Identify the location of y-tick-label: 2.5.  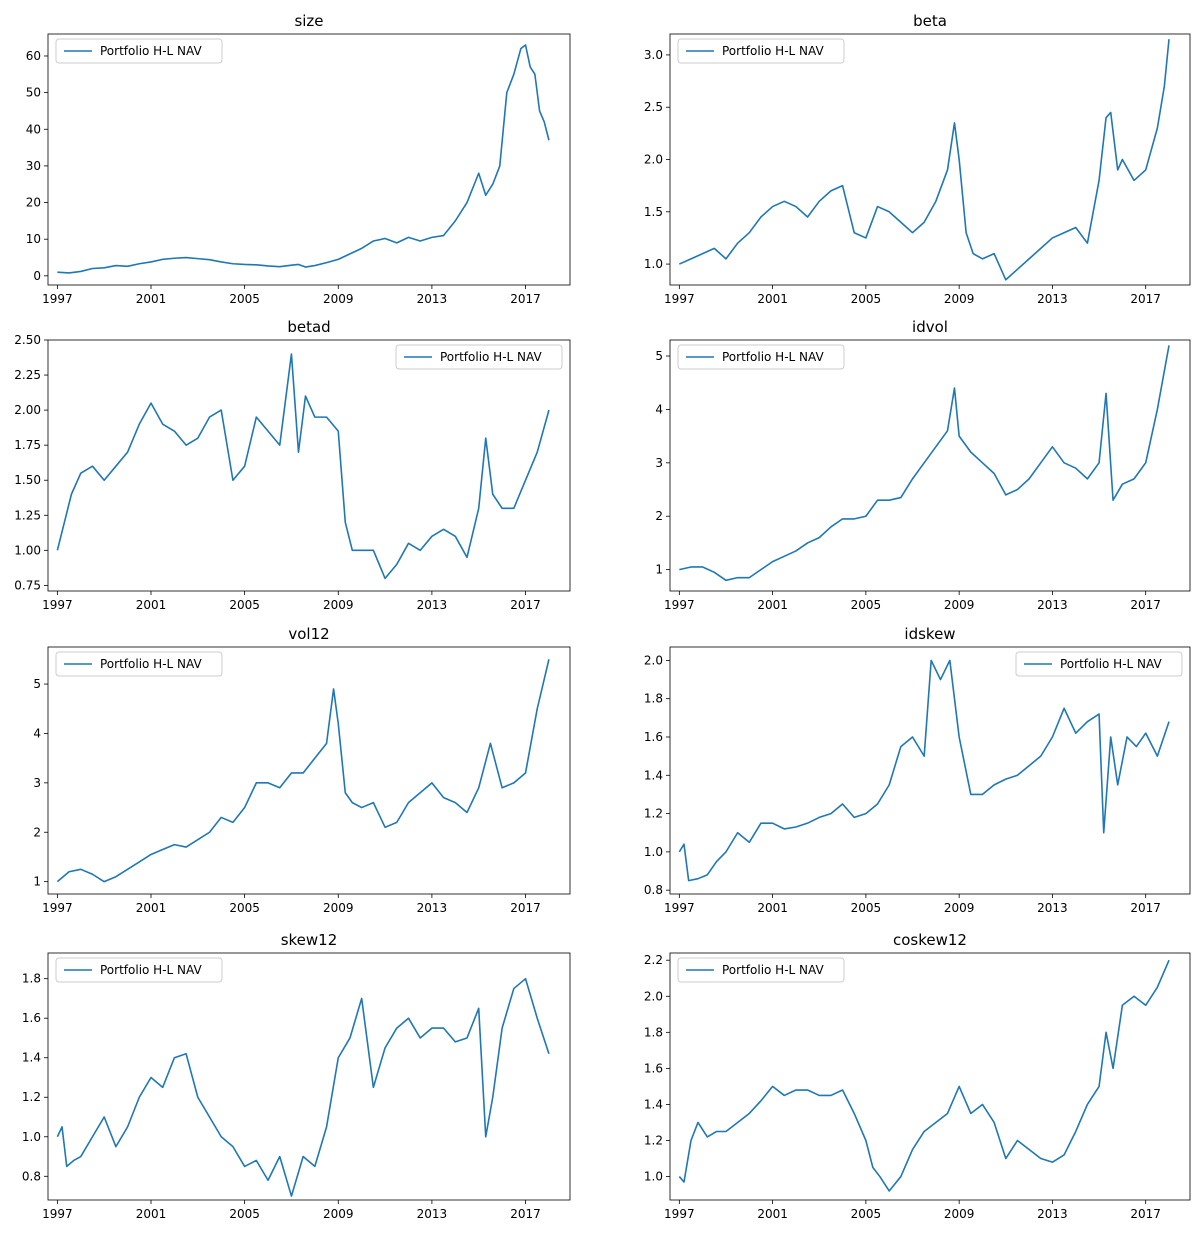
(653, 107).